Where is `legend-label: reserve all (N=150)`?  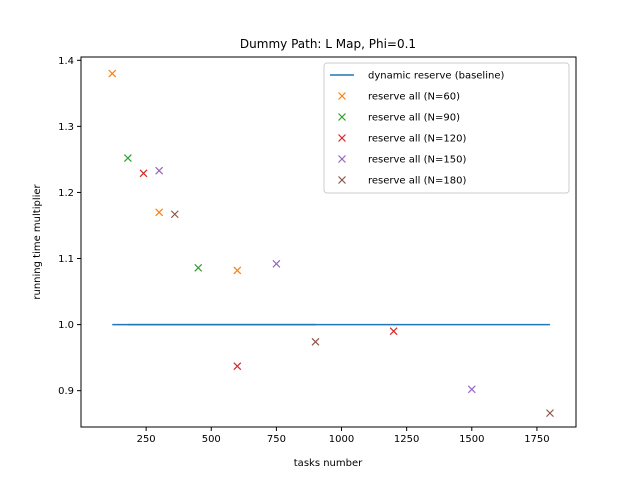 legend-label: reserve all (N=150) is located at coordinates (417, 160).